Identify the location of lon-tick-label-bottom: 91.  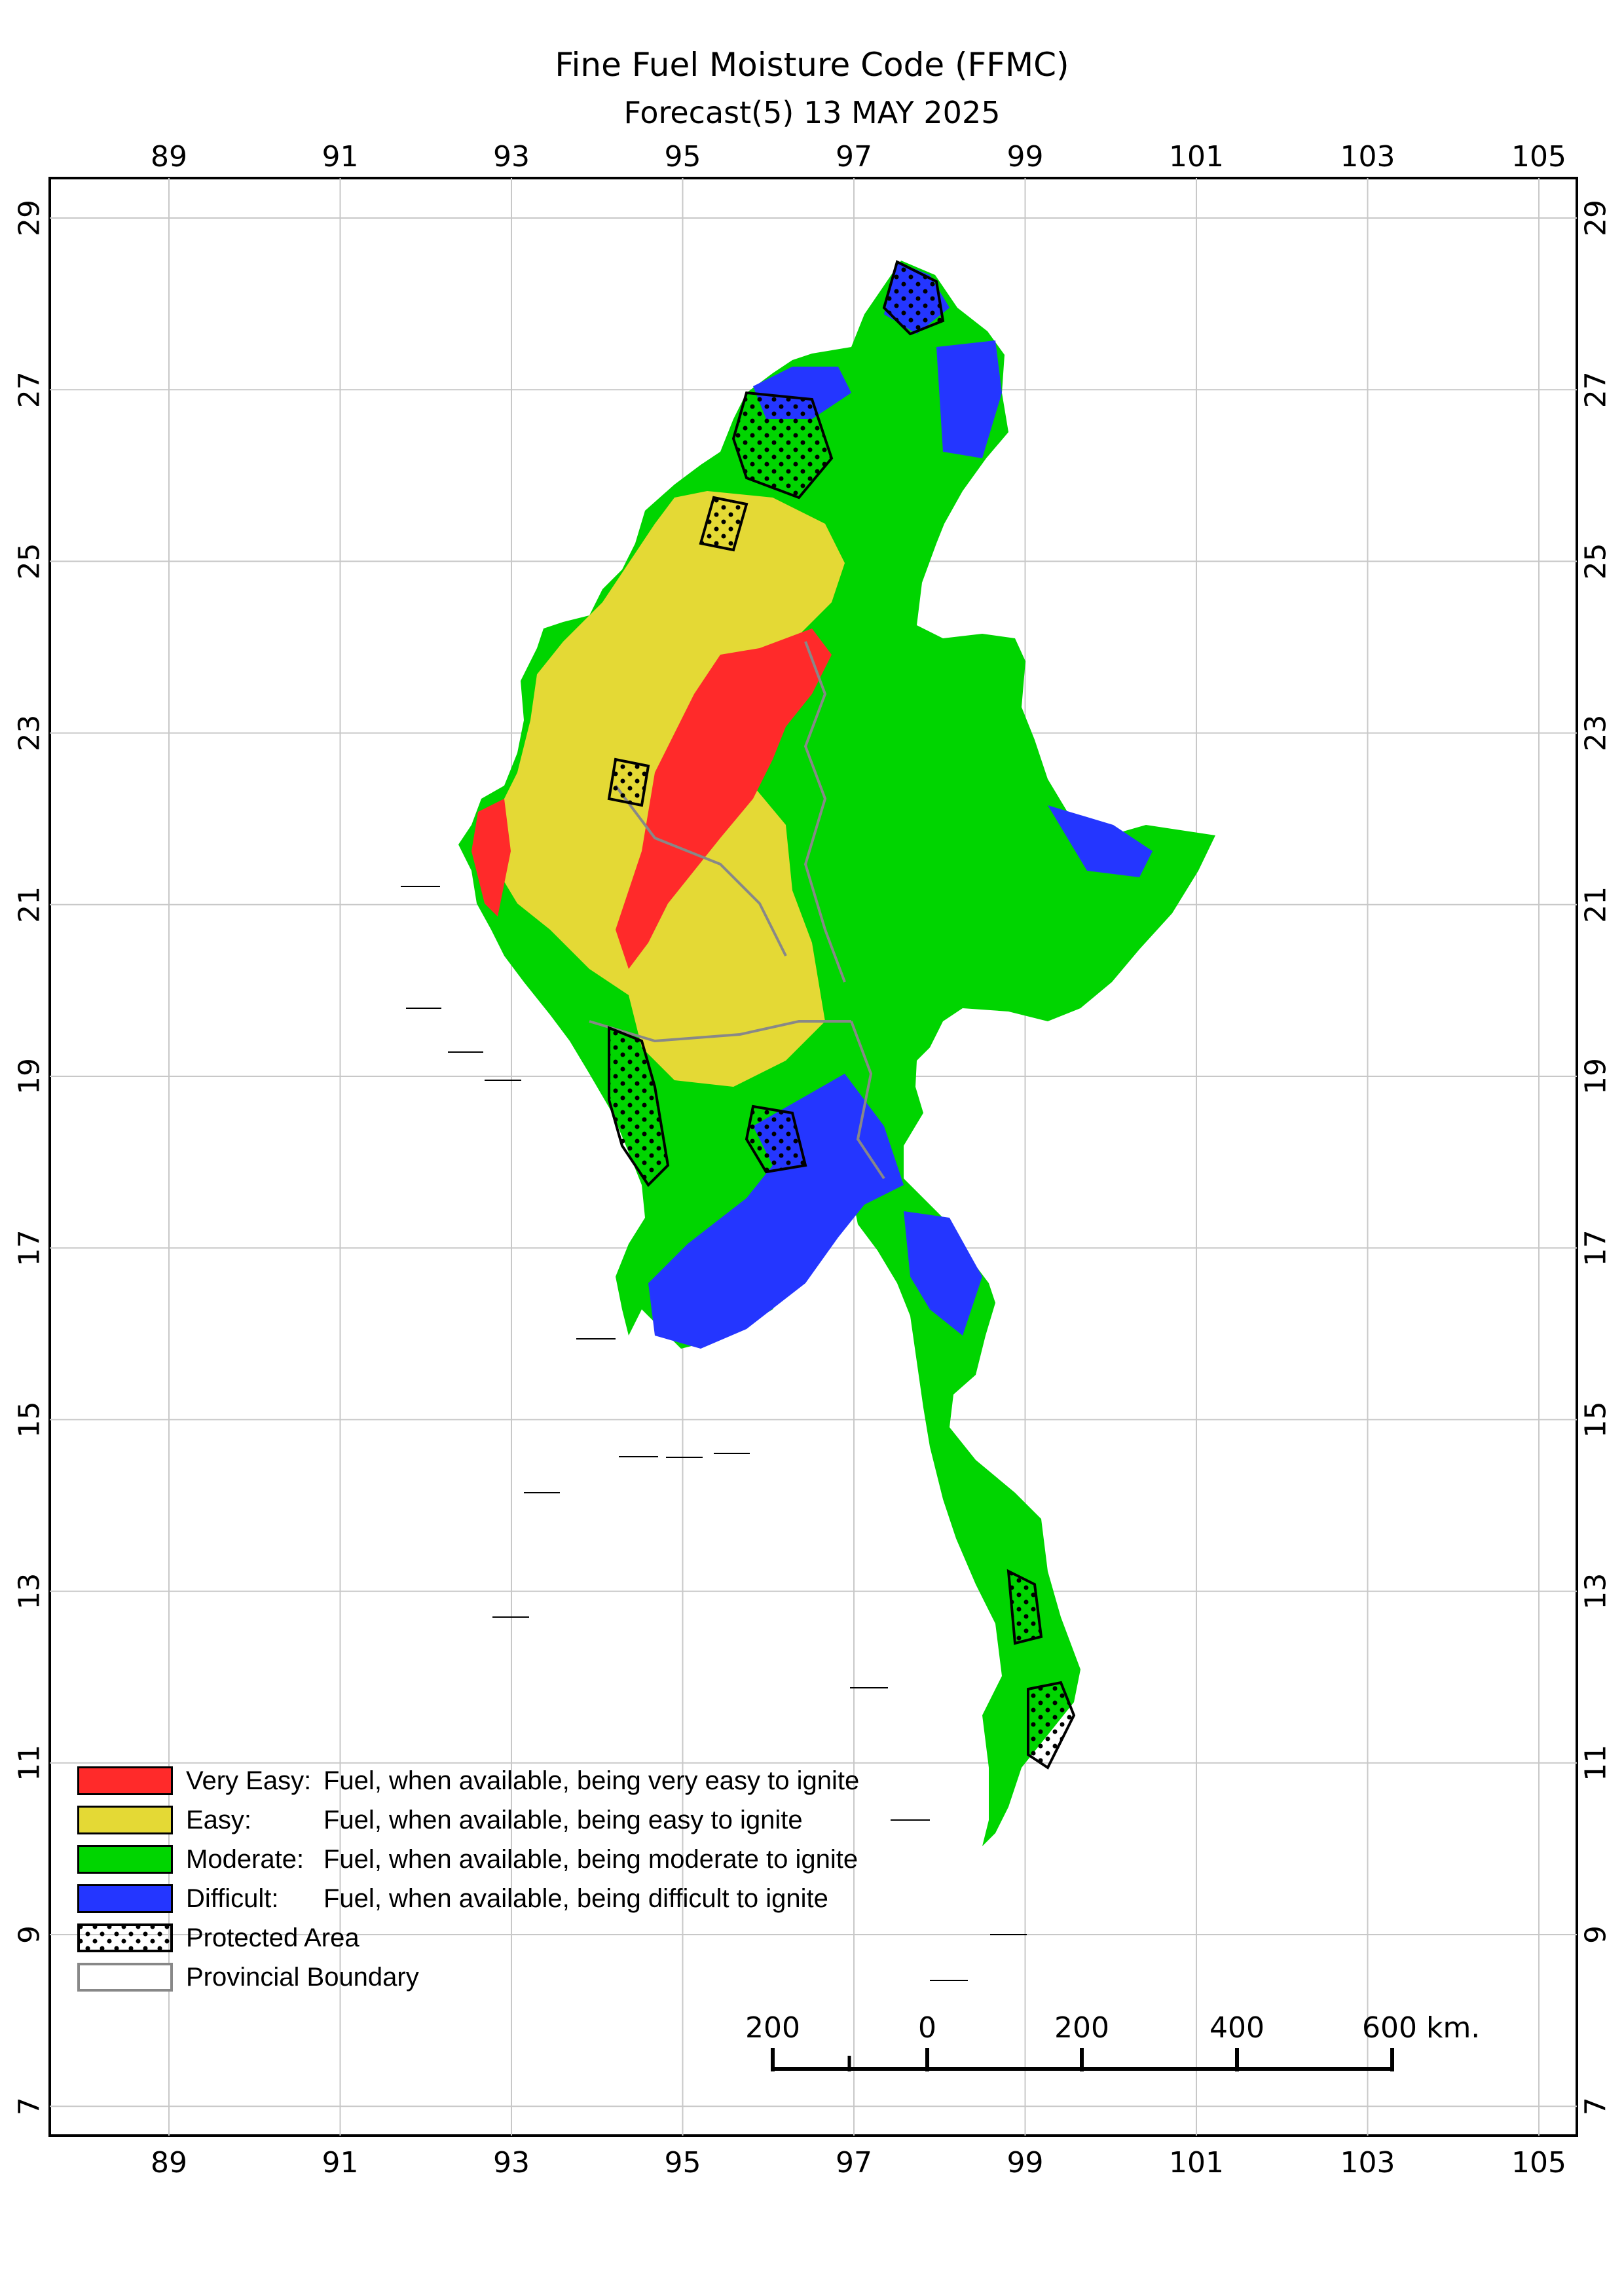
(340, 2162).